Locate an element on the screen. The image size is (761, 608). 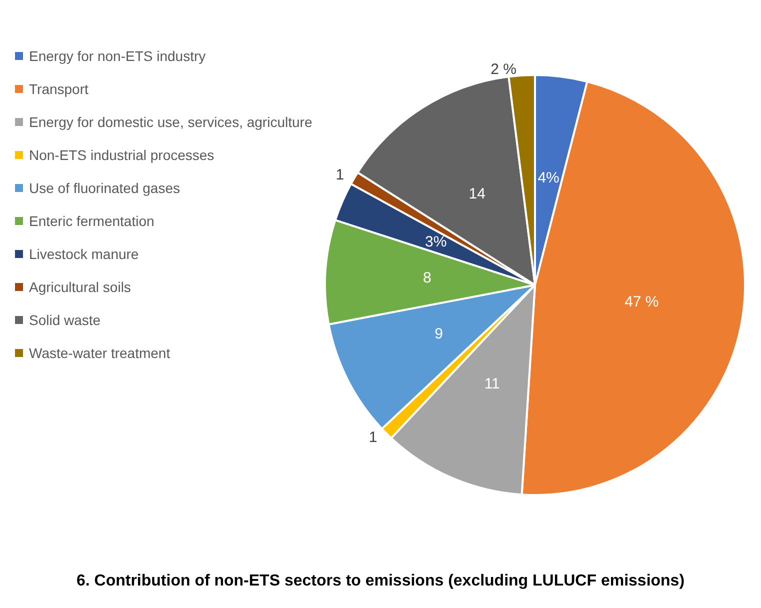
data-label: 11 is located at coordinates (492, 384).